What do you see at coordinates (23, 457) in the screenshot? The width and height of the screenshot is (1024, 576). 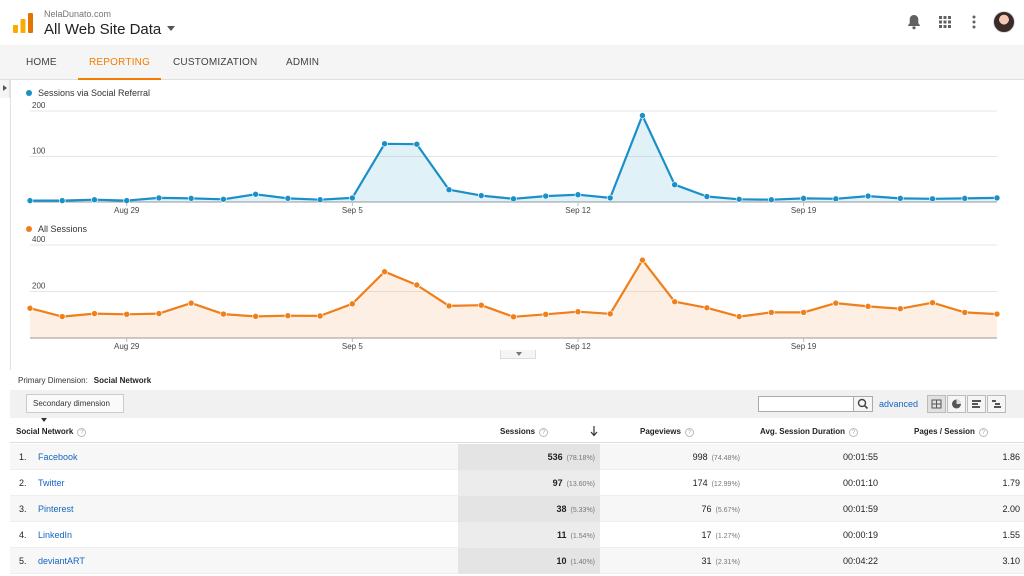 I see `row-index: 1.` at bounding box center [23, 457].